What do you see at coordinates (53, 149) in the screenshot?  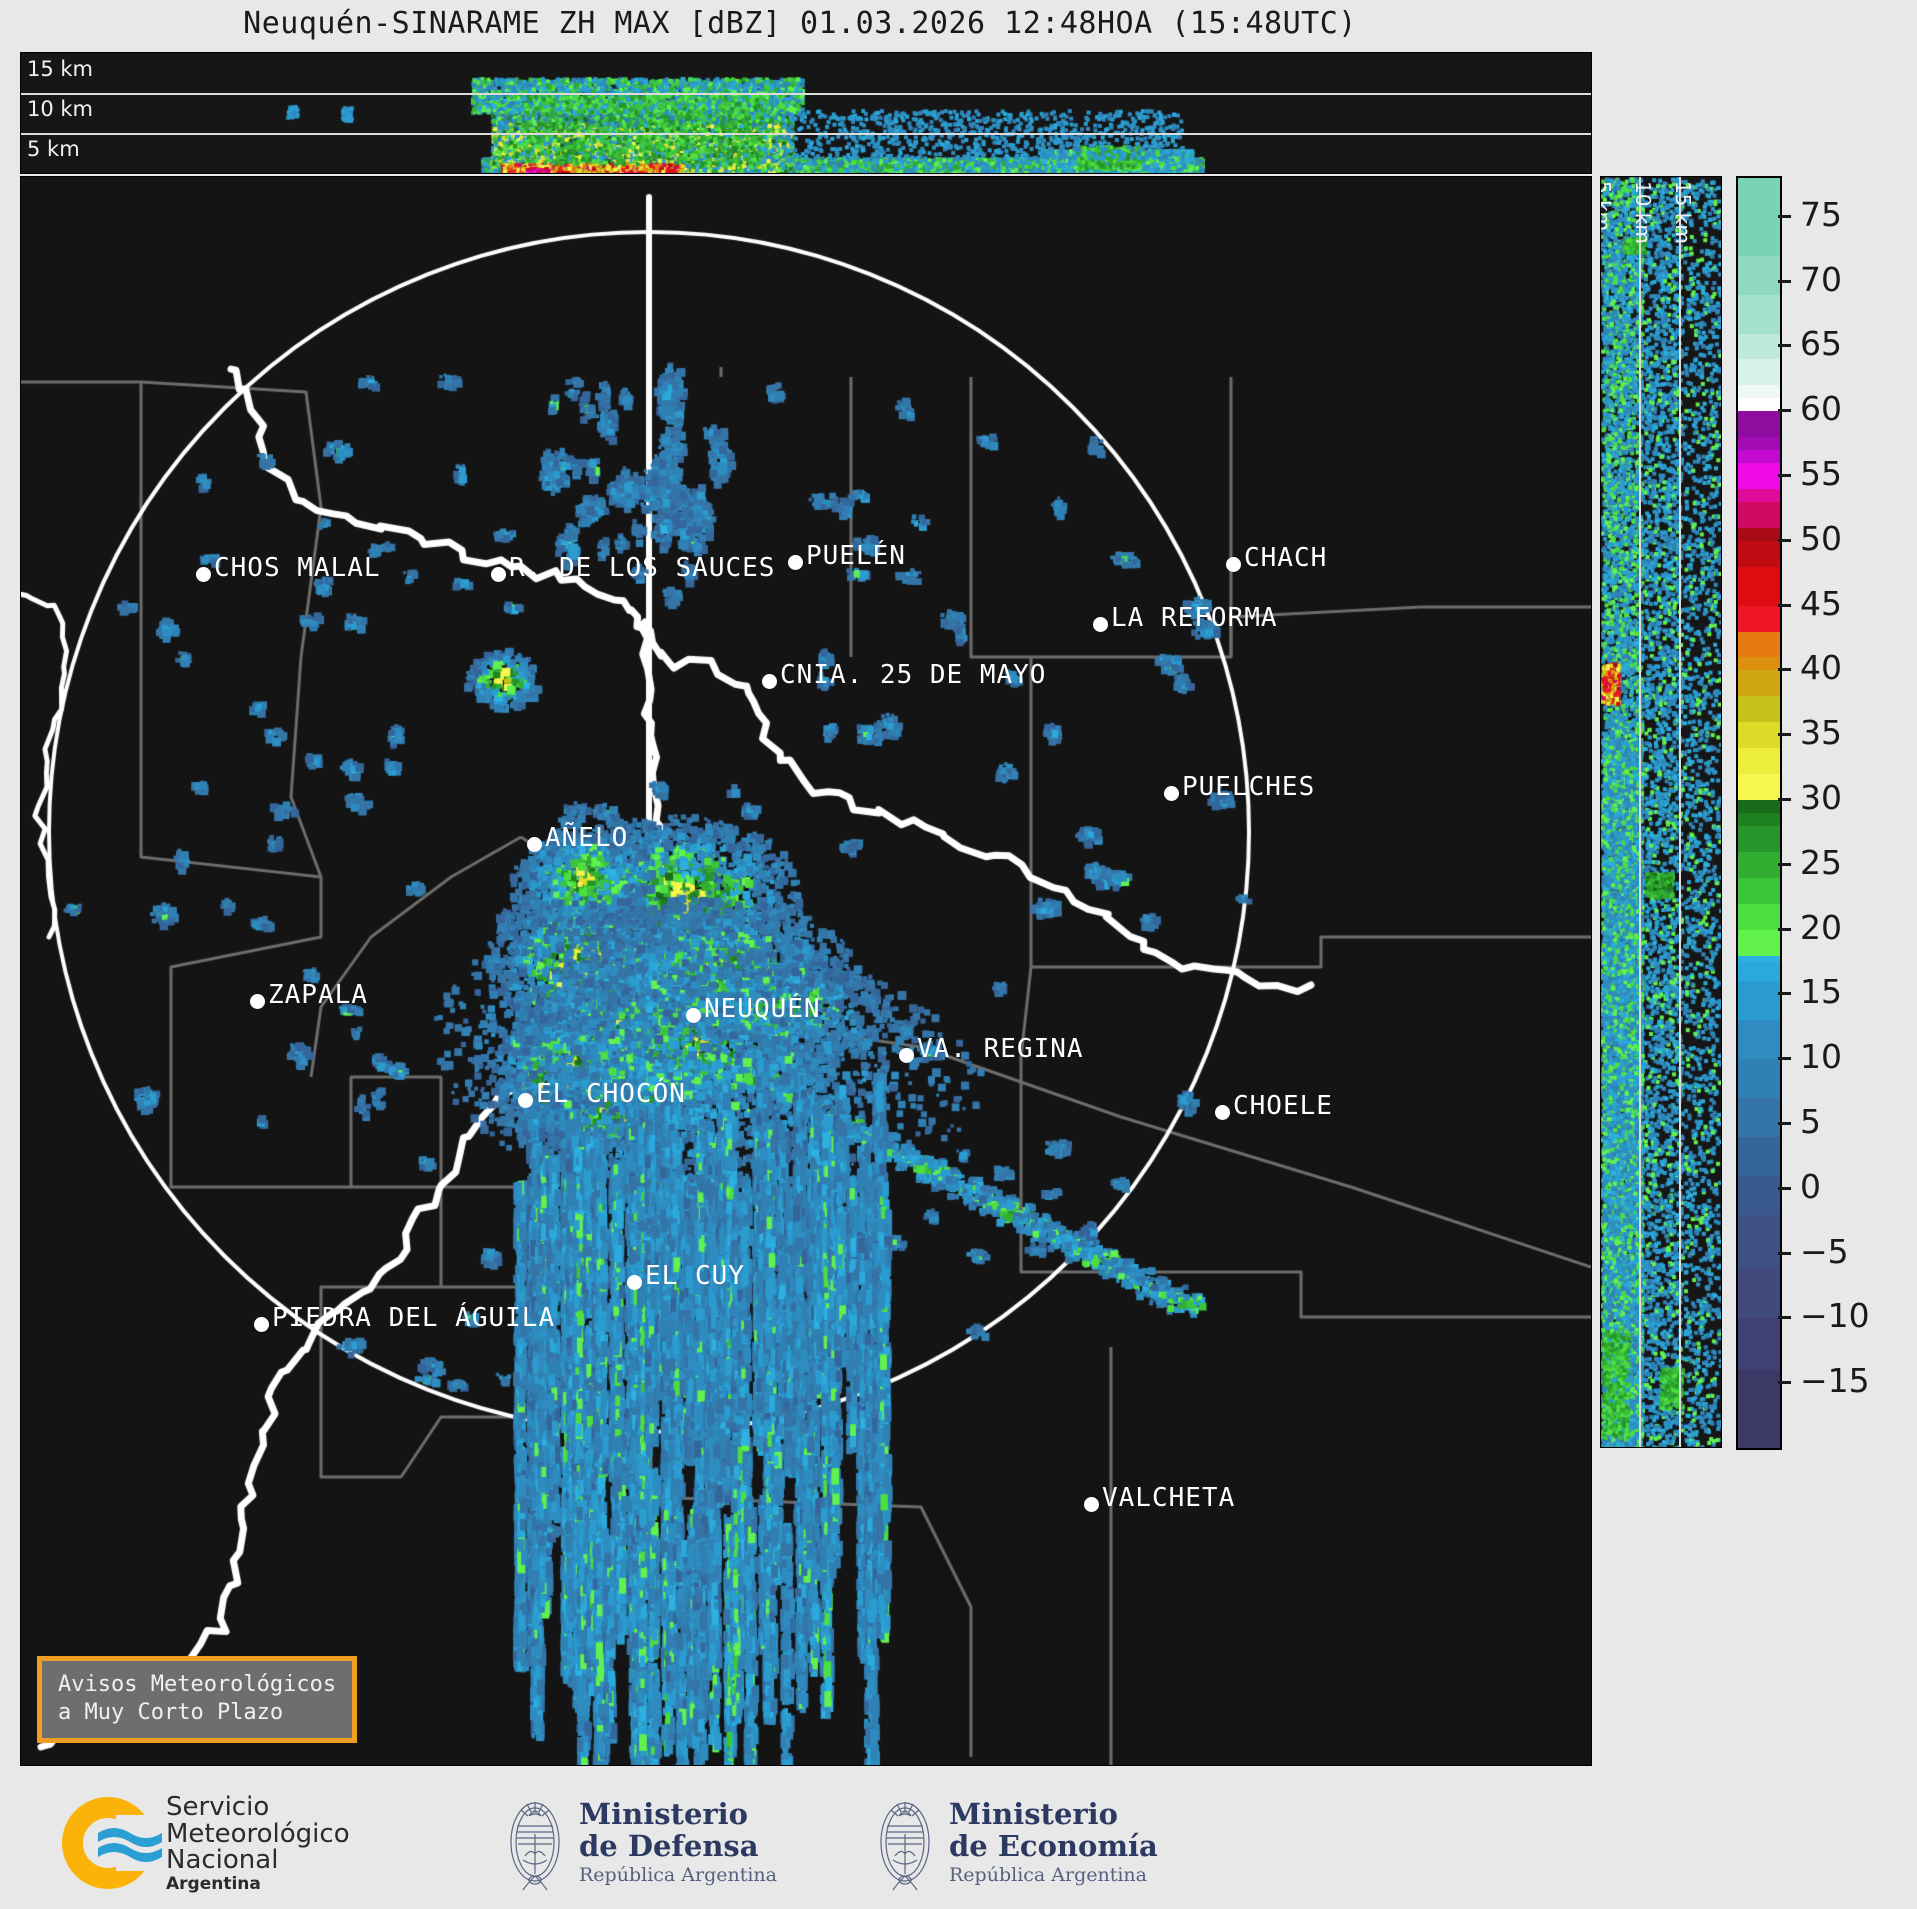 I see `xsec-label-5km: 5 km` at bounding box center [53, 149].